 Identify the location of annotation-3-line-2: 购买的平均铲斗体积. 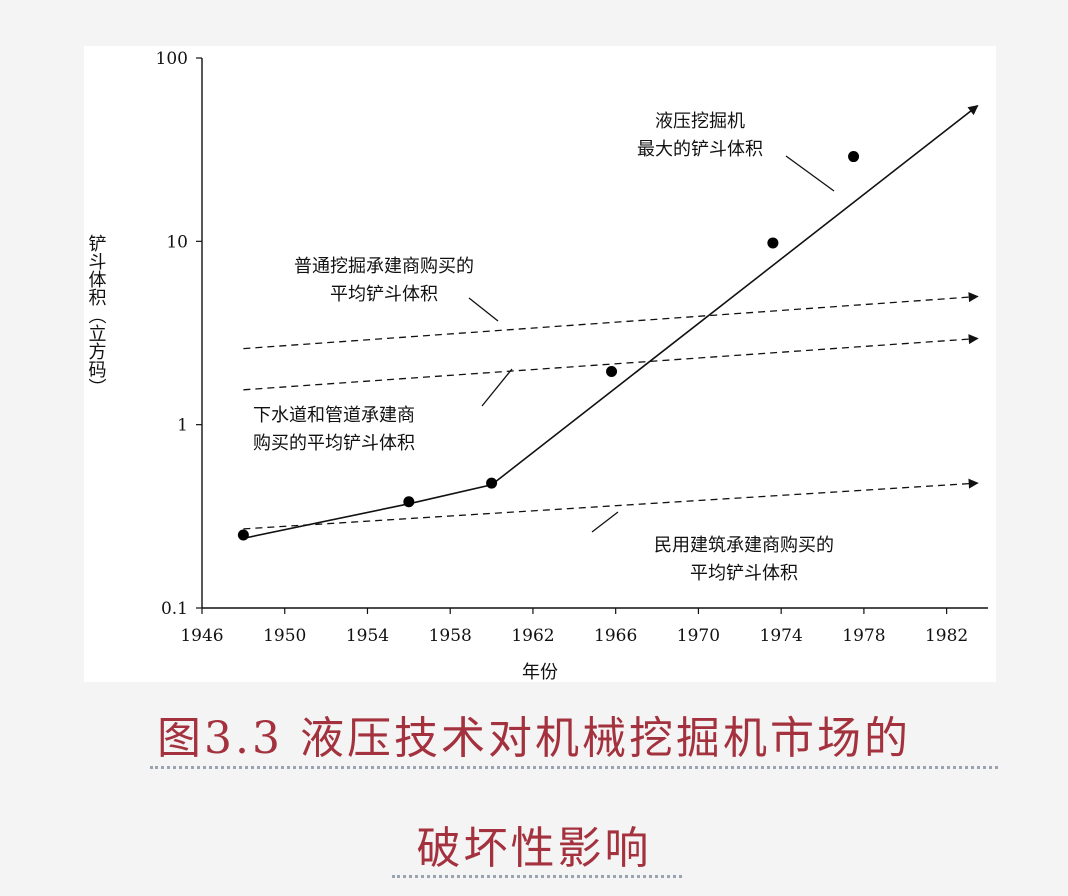
(334, 443).